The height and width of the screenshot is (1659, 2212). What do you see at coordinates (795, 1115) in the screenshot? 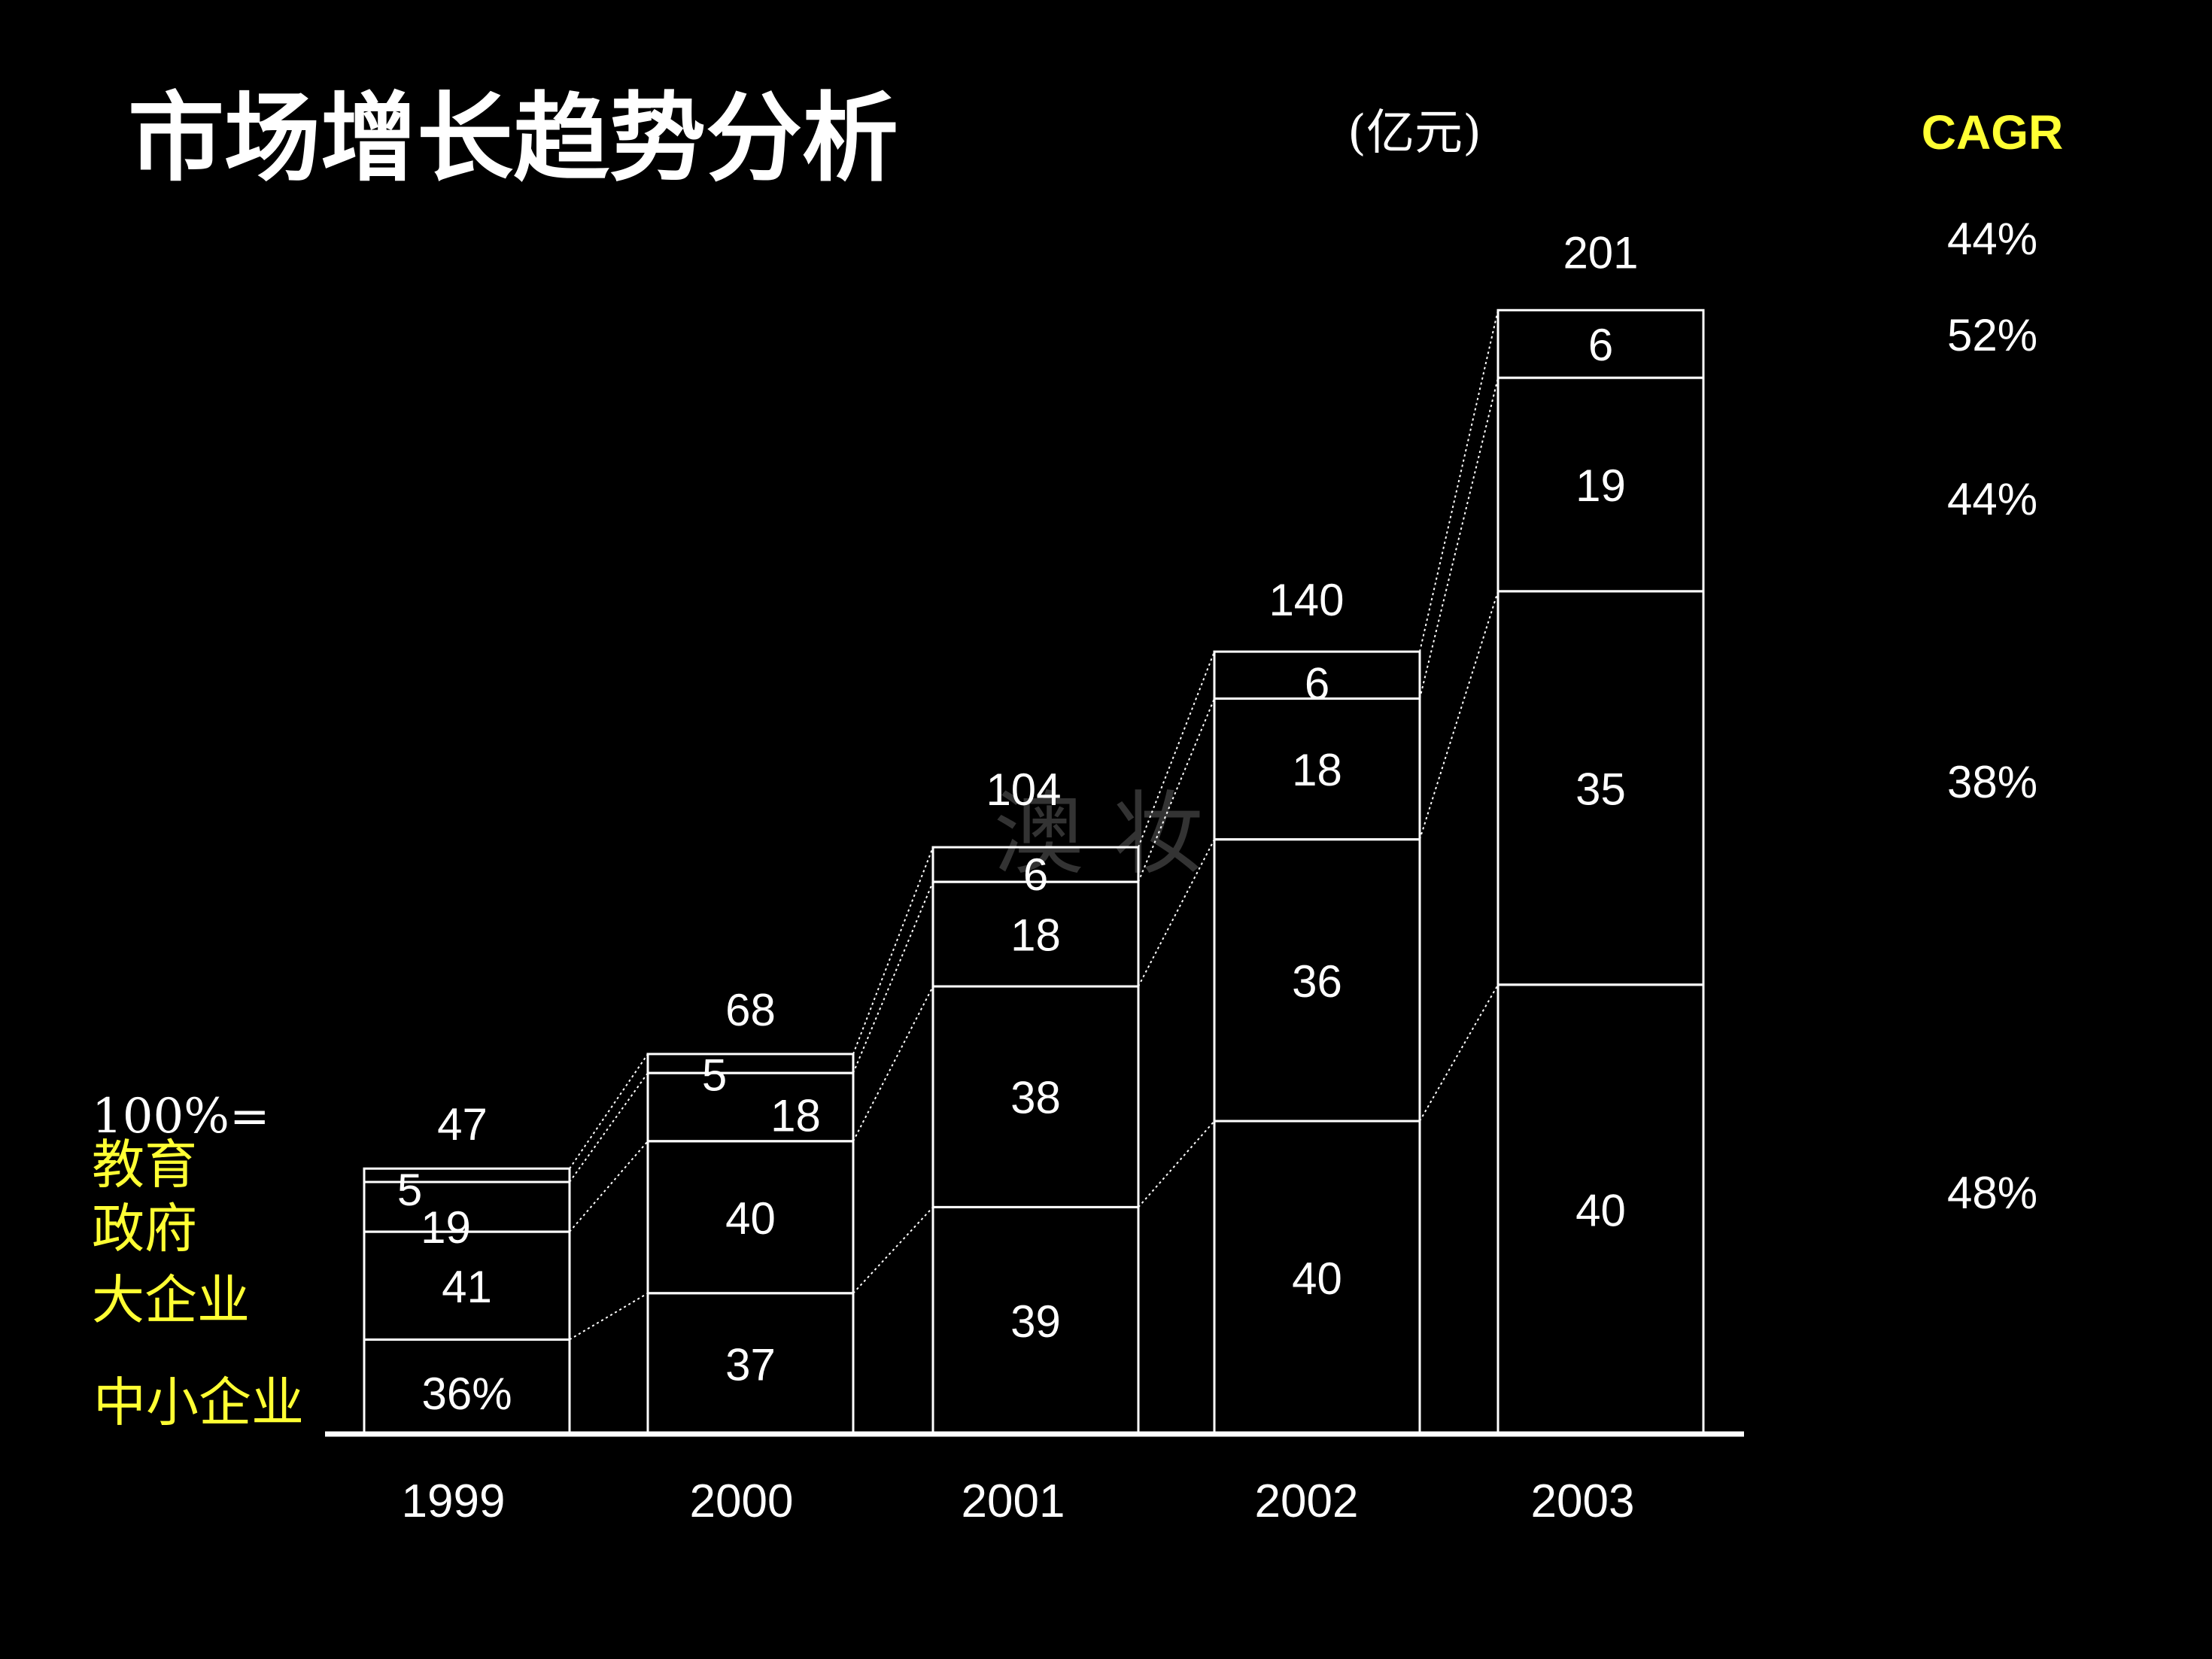
I see `segment-label-2000-government: 18` at bounding box center [795, 1115].